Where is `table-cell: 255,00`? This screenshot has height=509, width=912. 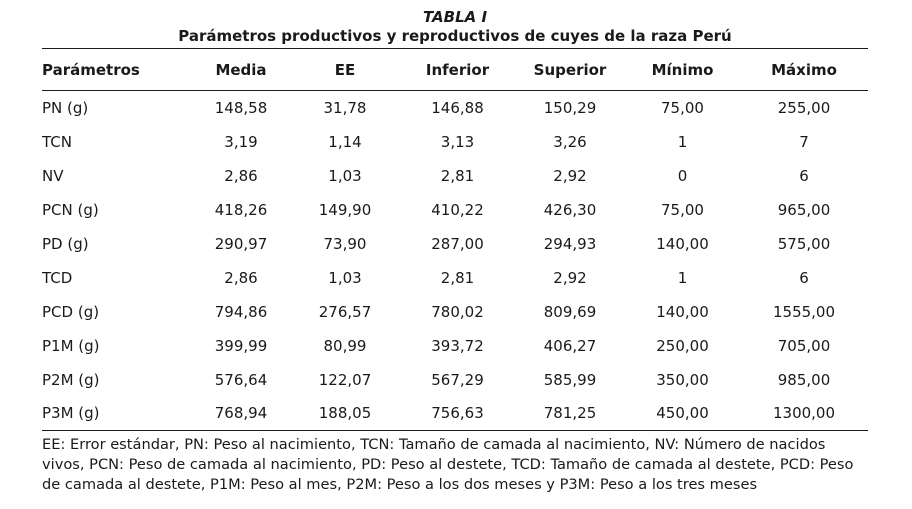 table-cell: 255,00 is located at coordinates (804, 107).